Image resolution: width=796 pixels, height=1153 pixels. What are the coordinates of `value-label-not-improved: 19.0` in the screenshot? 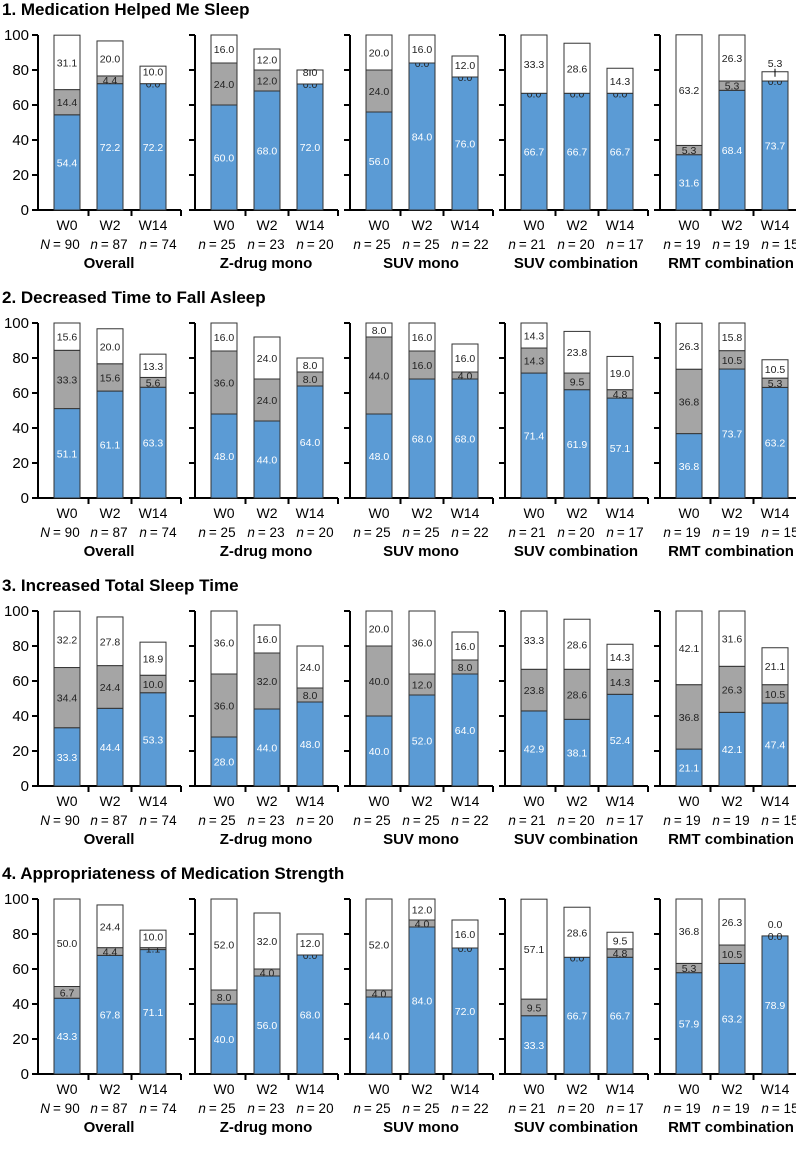 It's located at (620, 374).